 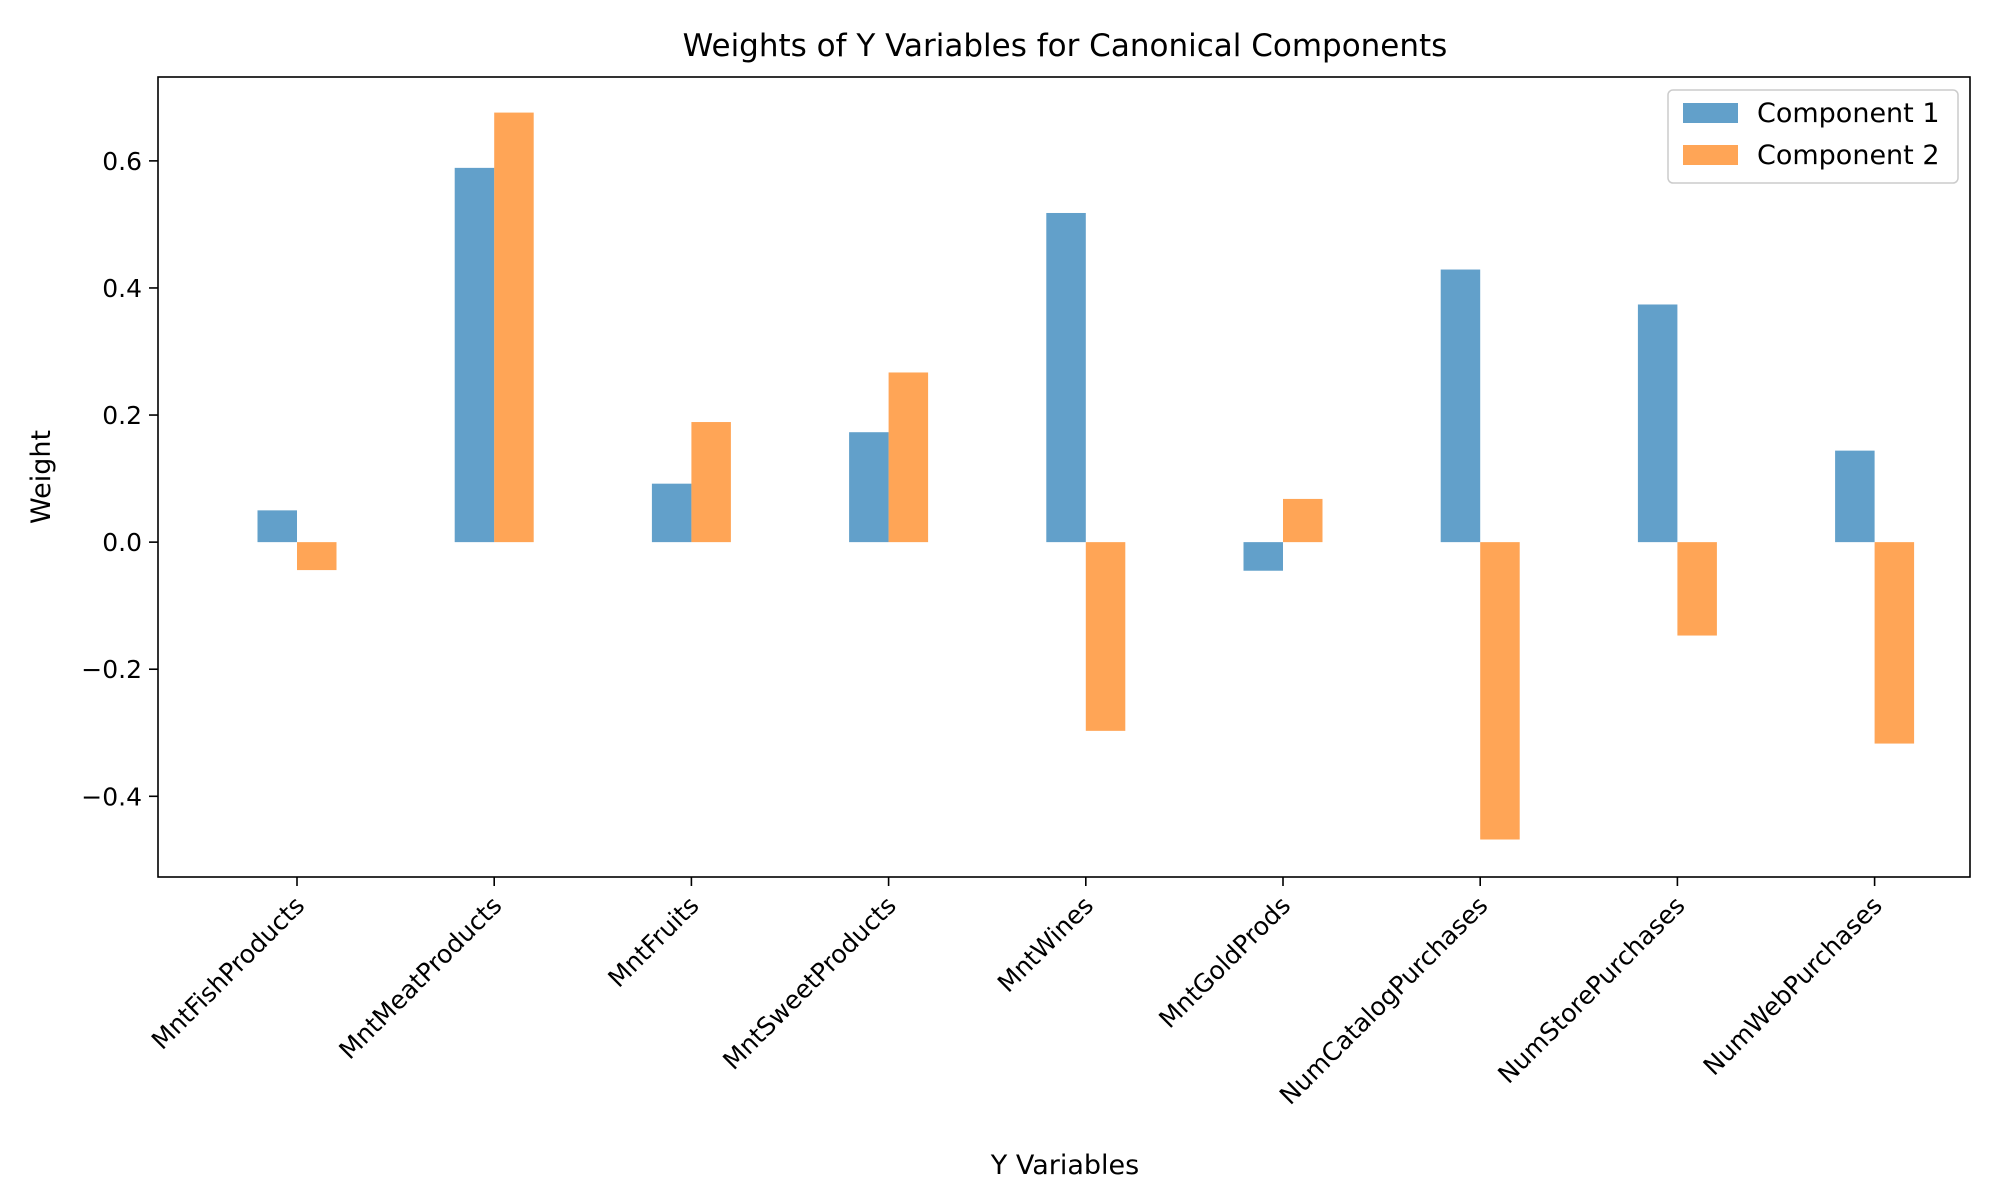 What do you see at coordinates (420, 978) in the screenshot?
I see `x-tick-label: MntMeatProducts` at bounding box center [420, 978].